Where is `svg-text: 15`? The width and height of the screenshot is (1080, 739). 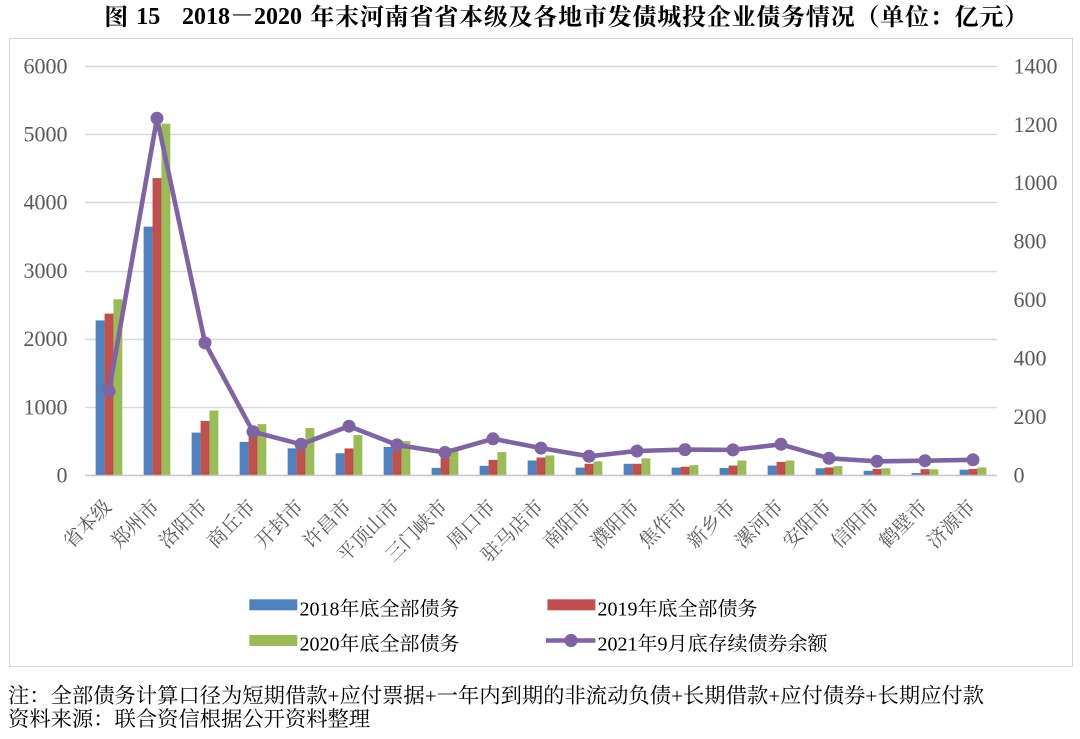
svg-text: 15 is located at coordinates (148, 17).